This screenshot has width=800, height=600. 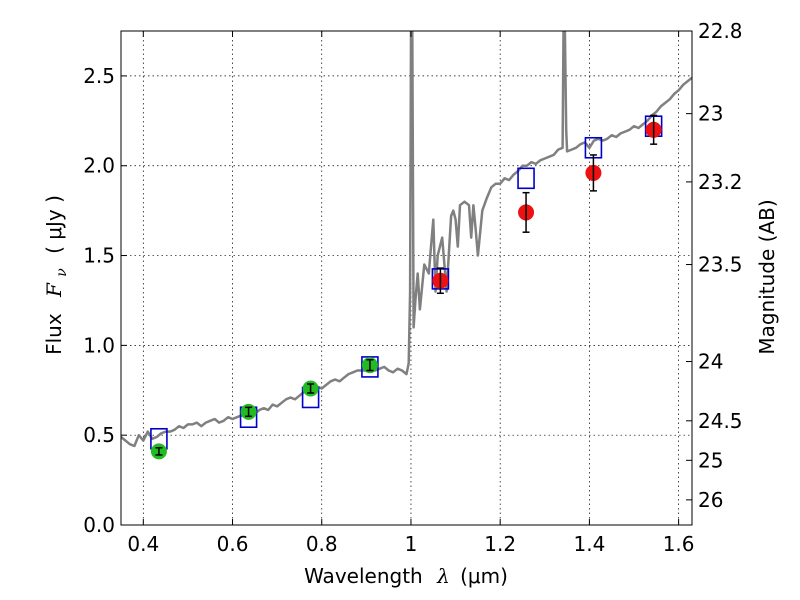 I want to click on x-axis-label-text: Wavelength, so click(x=363, y=576).